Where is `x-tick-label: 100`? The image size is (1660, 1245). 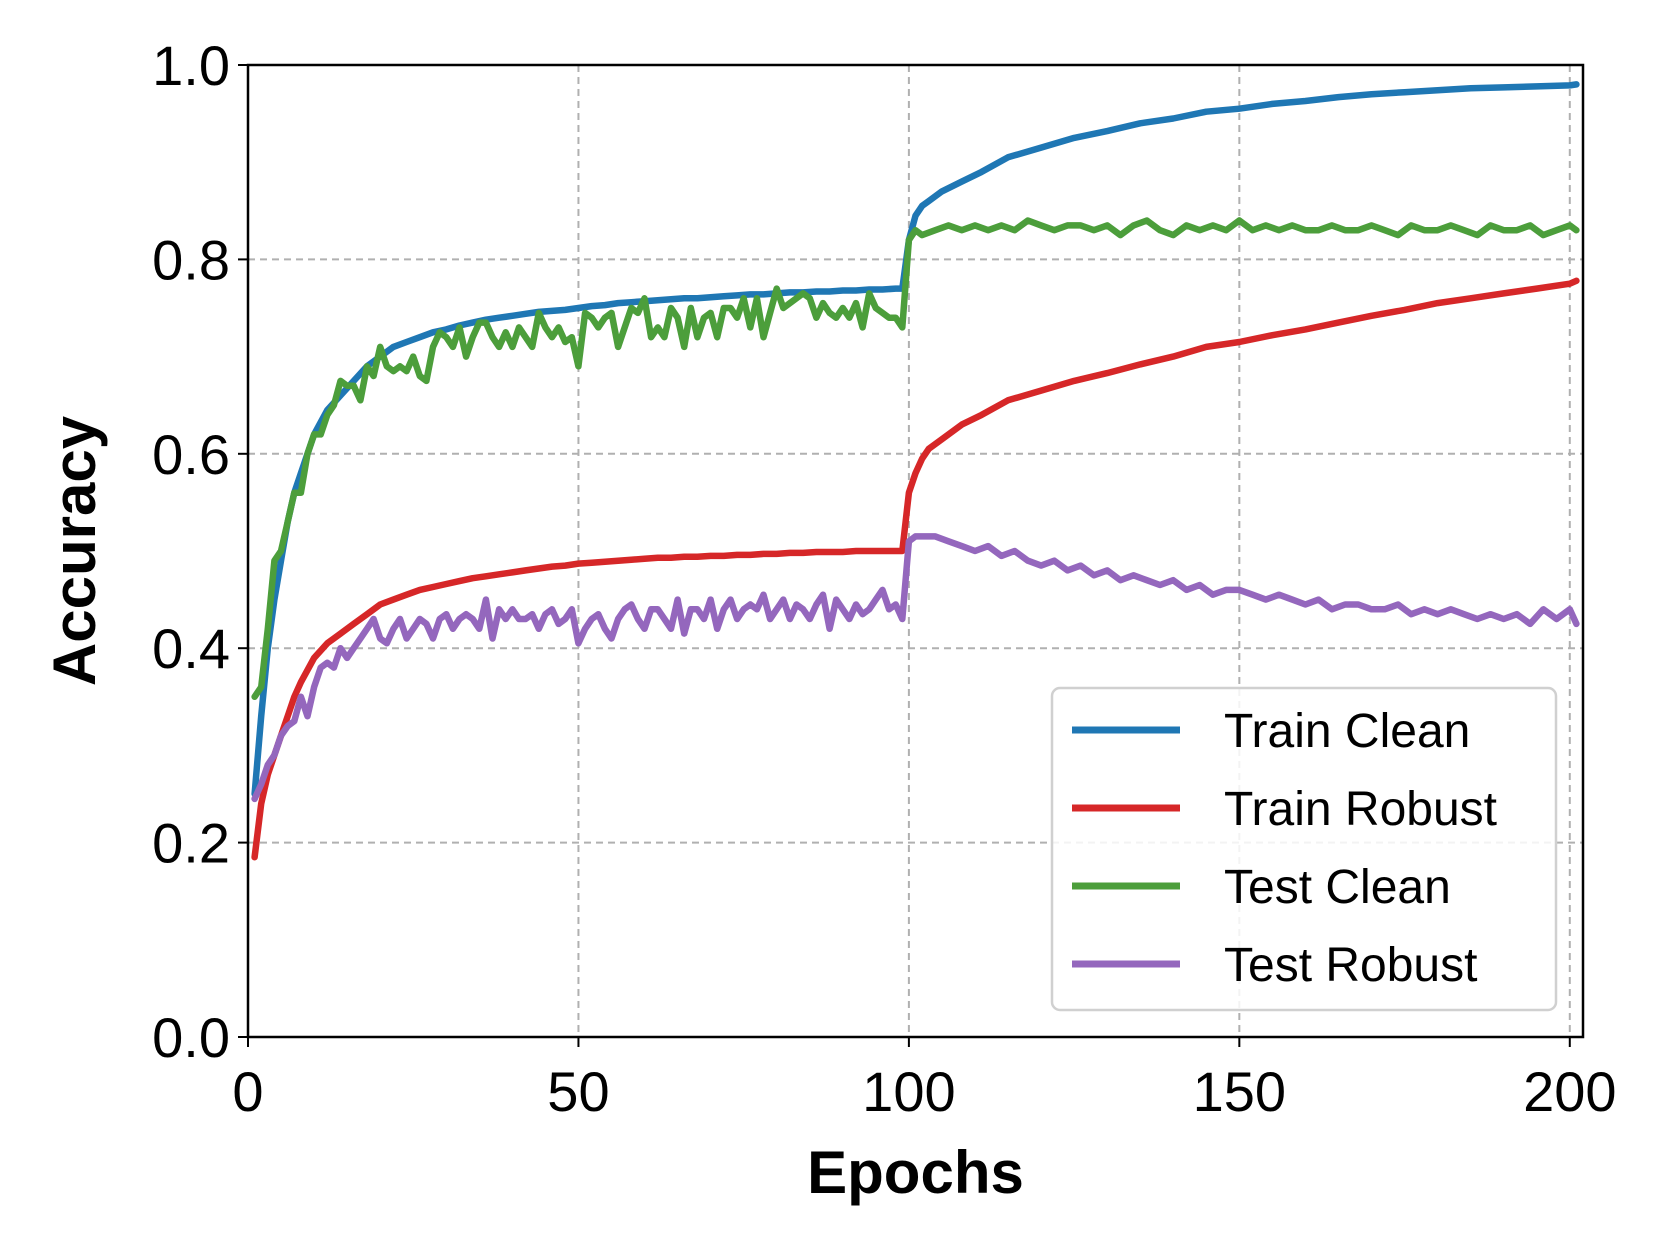 x-tick-label: 100 is located at coordinates (908, 1091).